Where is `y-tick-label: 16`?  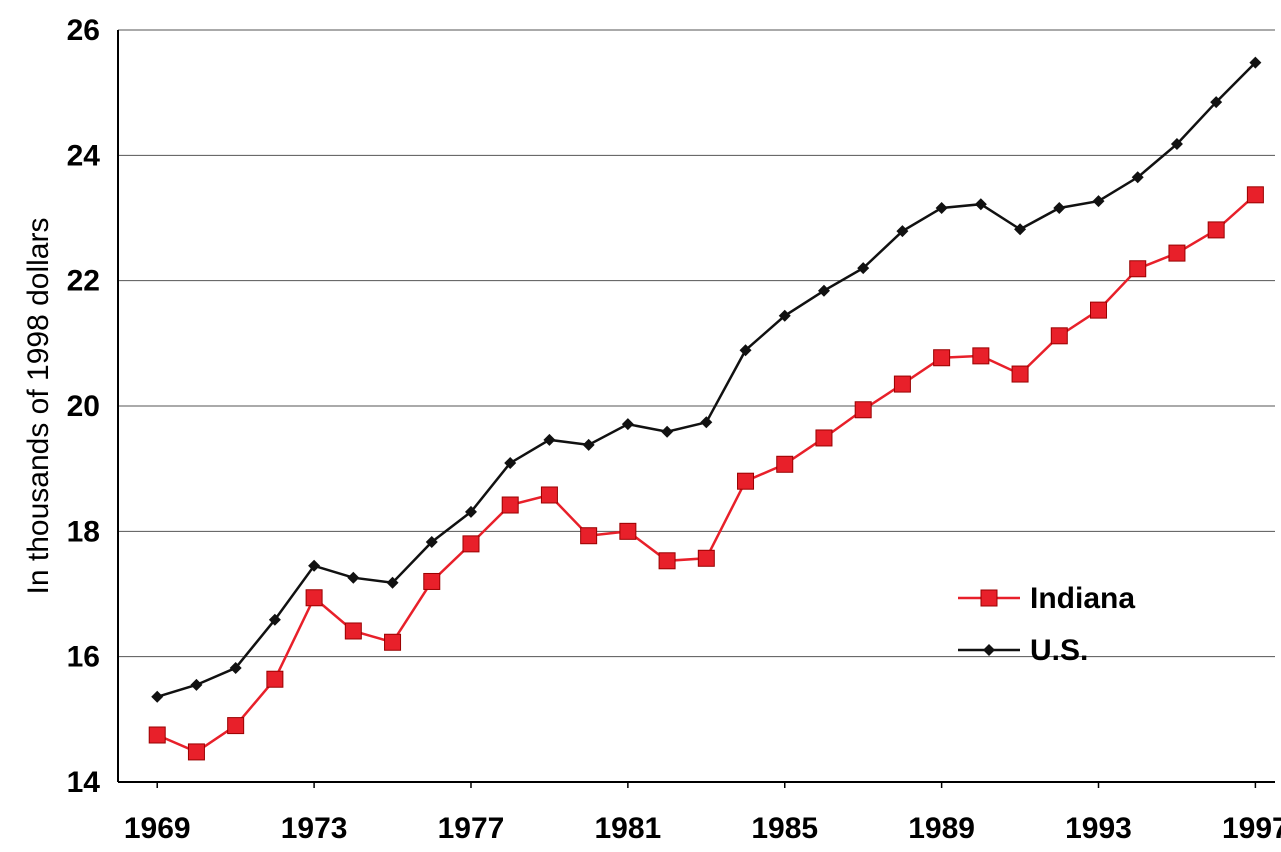 y-tick-label: 16 is located at coordinates (83, 657).